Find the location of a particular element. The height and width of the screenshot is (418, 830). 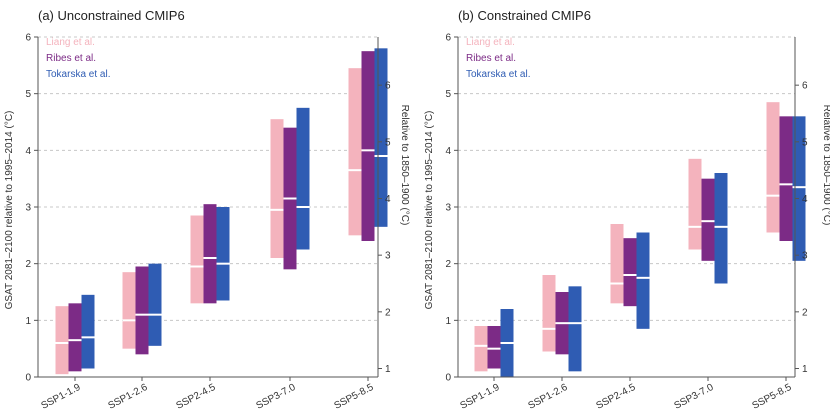

panel-title: (a) Unconstrained CMIP6 is located at coordinates (111, 15).